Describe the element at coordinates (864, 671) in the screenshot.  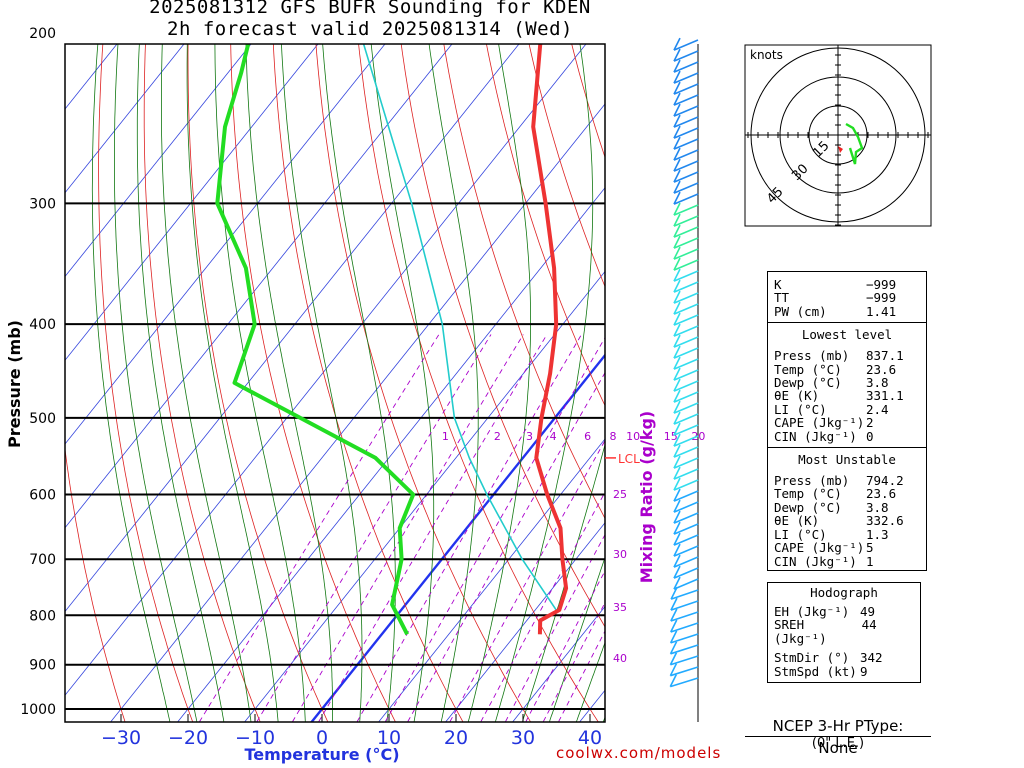
I see `hodograph-value: 9` at that location.